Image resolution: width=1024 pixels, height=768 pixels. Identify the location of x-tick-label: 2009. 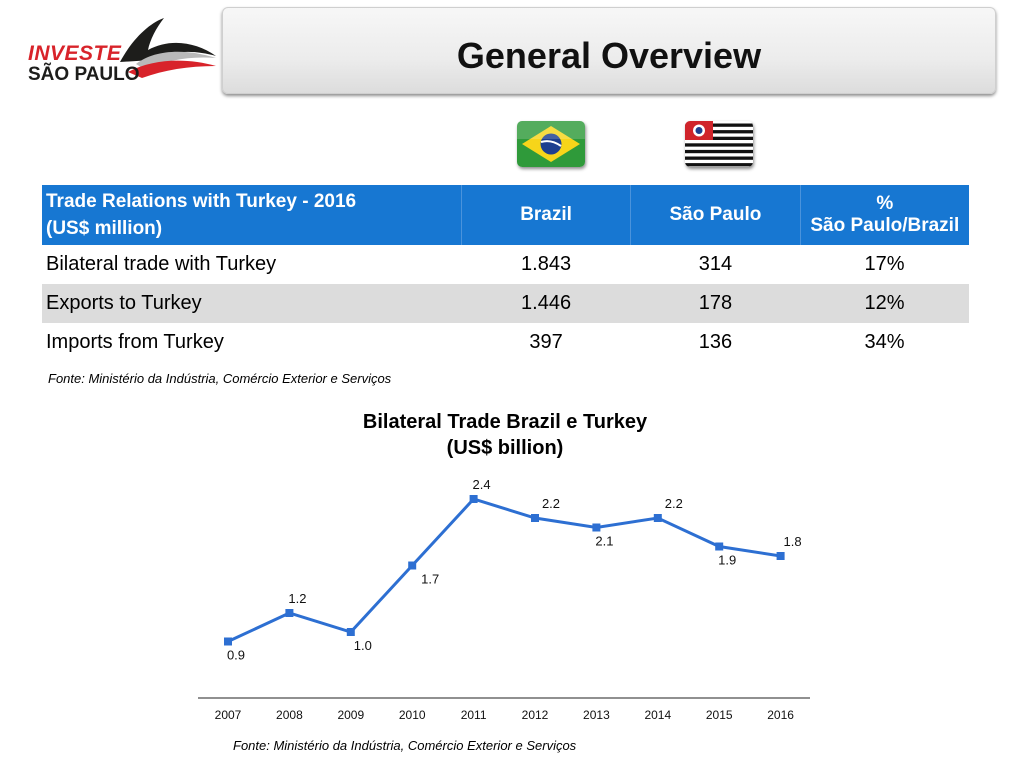
(350, 715).